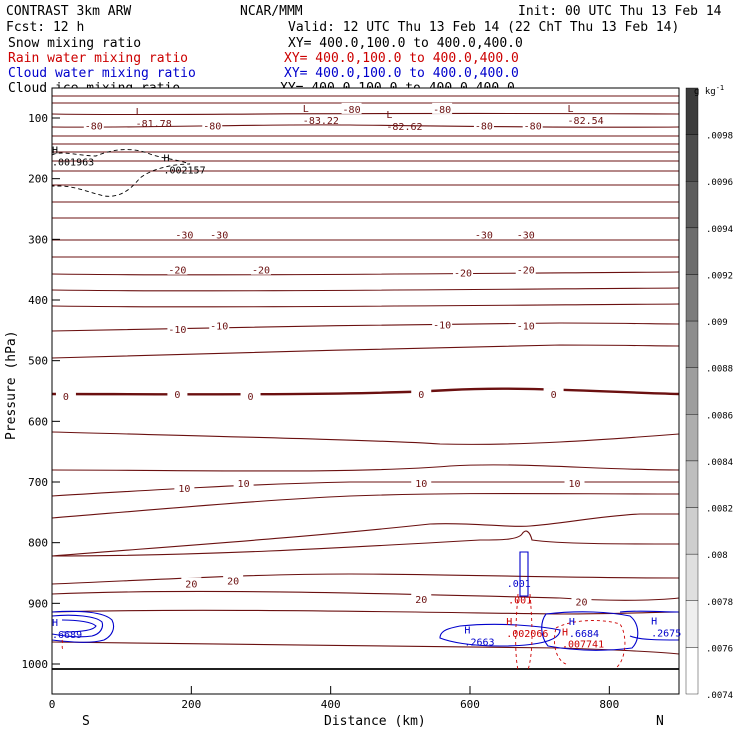  I want to click on x-tick-label: 0, so click(52, 704).